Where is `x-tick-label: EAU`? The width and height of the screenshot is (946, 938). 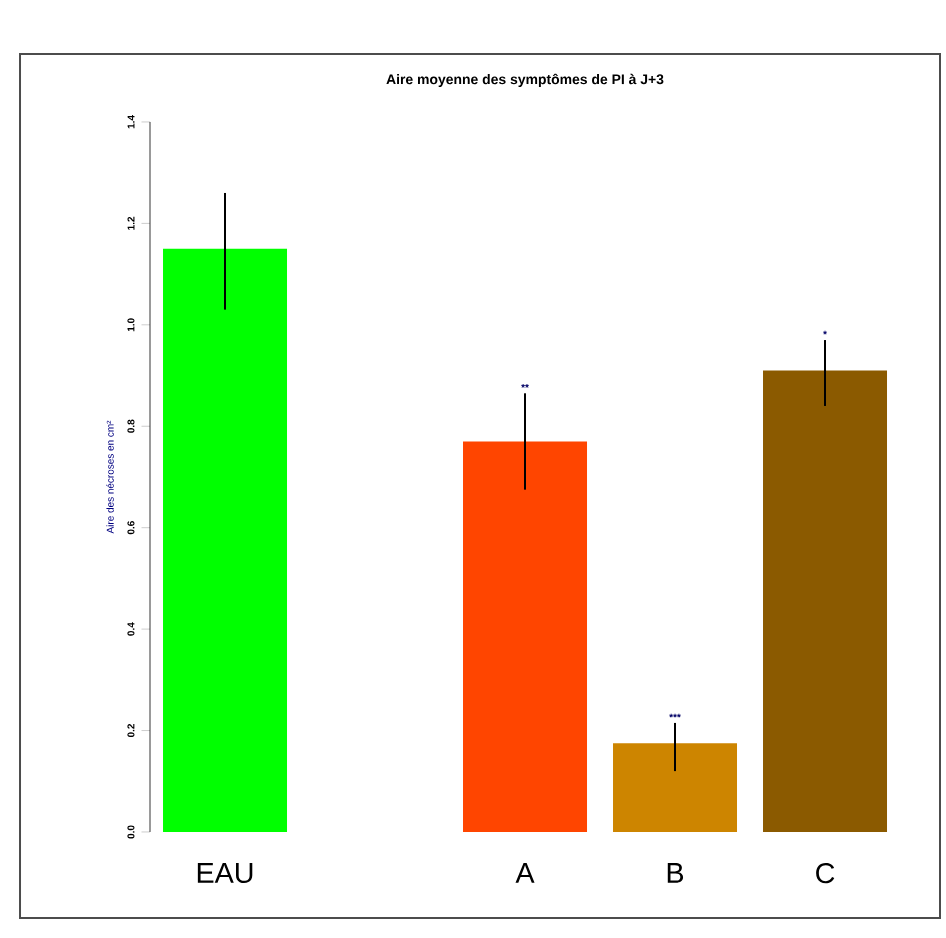 x-tick-label: EAU is located at coordinates (225, 873).